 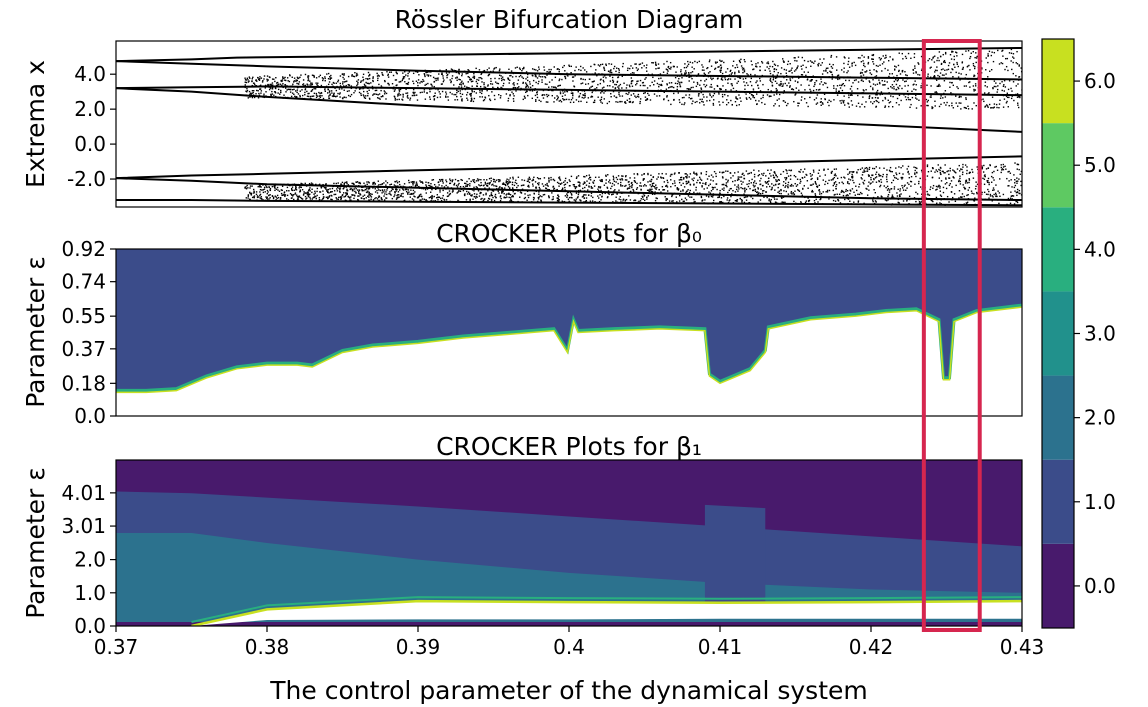 I want to click on crocker-beta1-y-tick-label: 3.01, so click(x=83, y=526).